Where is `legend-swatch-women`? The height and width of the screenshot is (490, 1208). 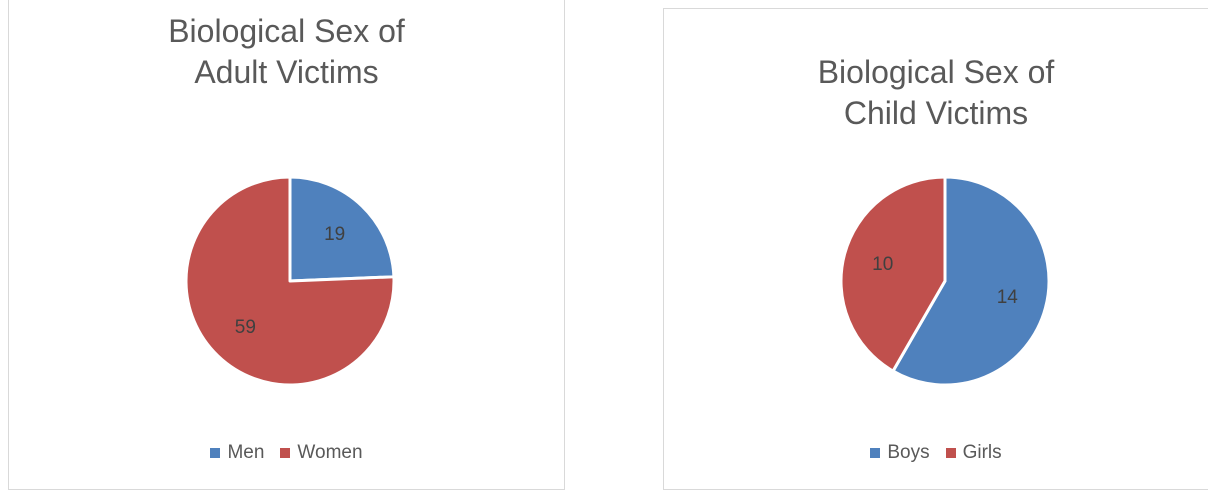 legend-swatch-women is located at coordinates (285, 453).